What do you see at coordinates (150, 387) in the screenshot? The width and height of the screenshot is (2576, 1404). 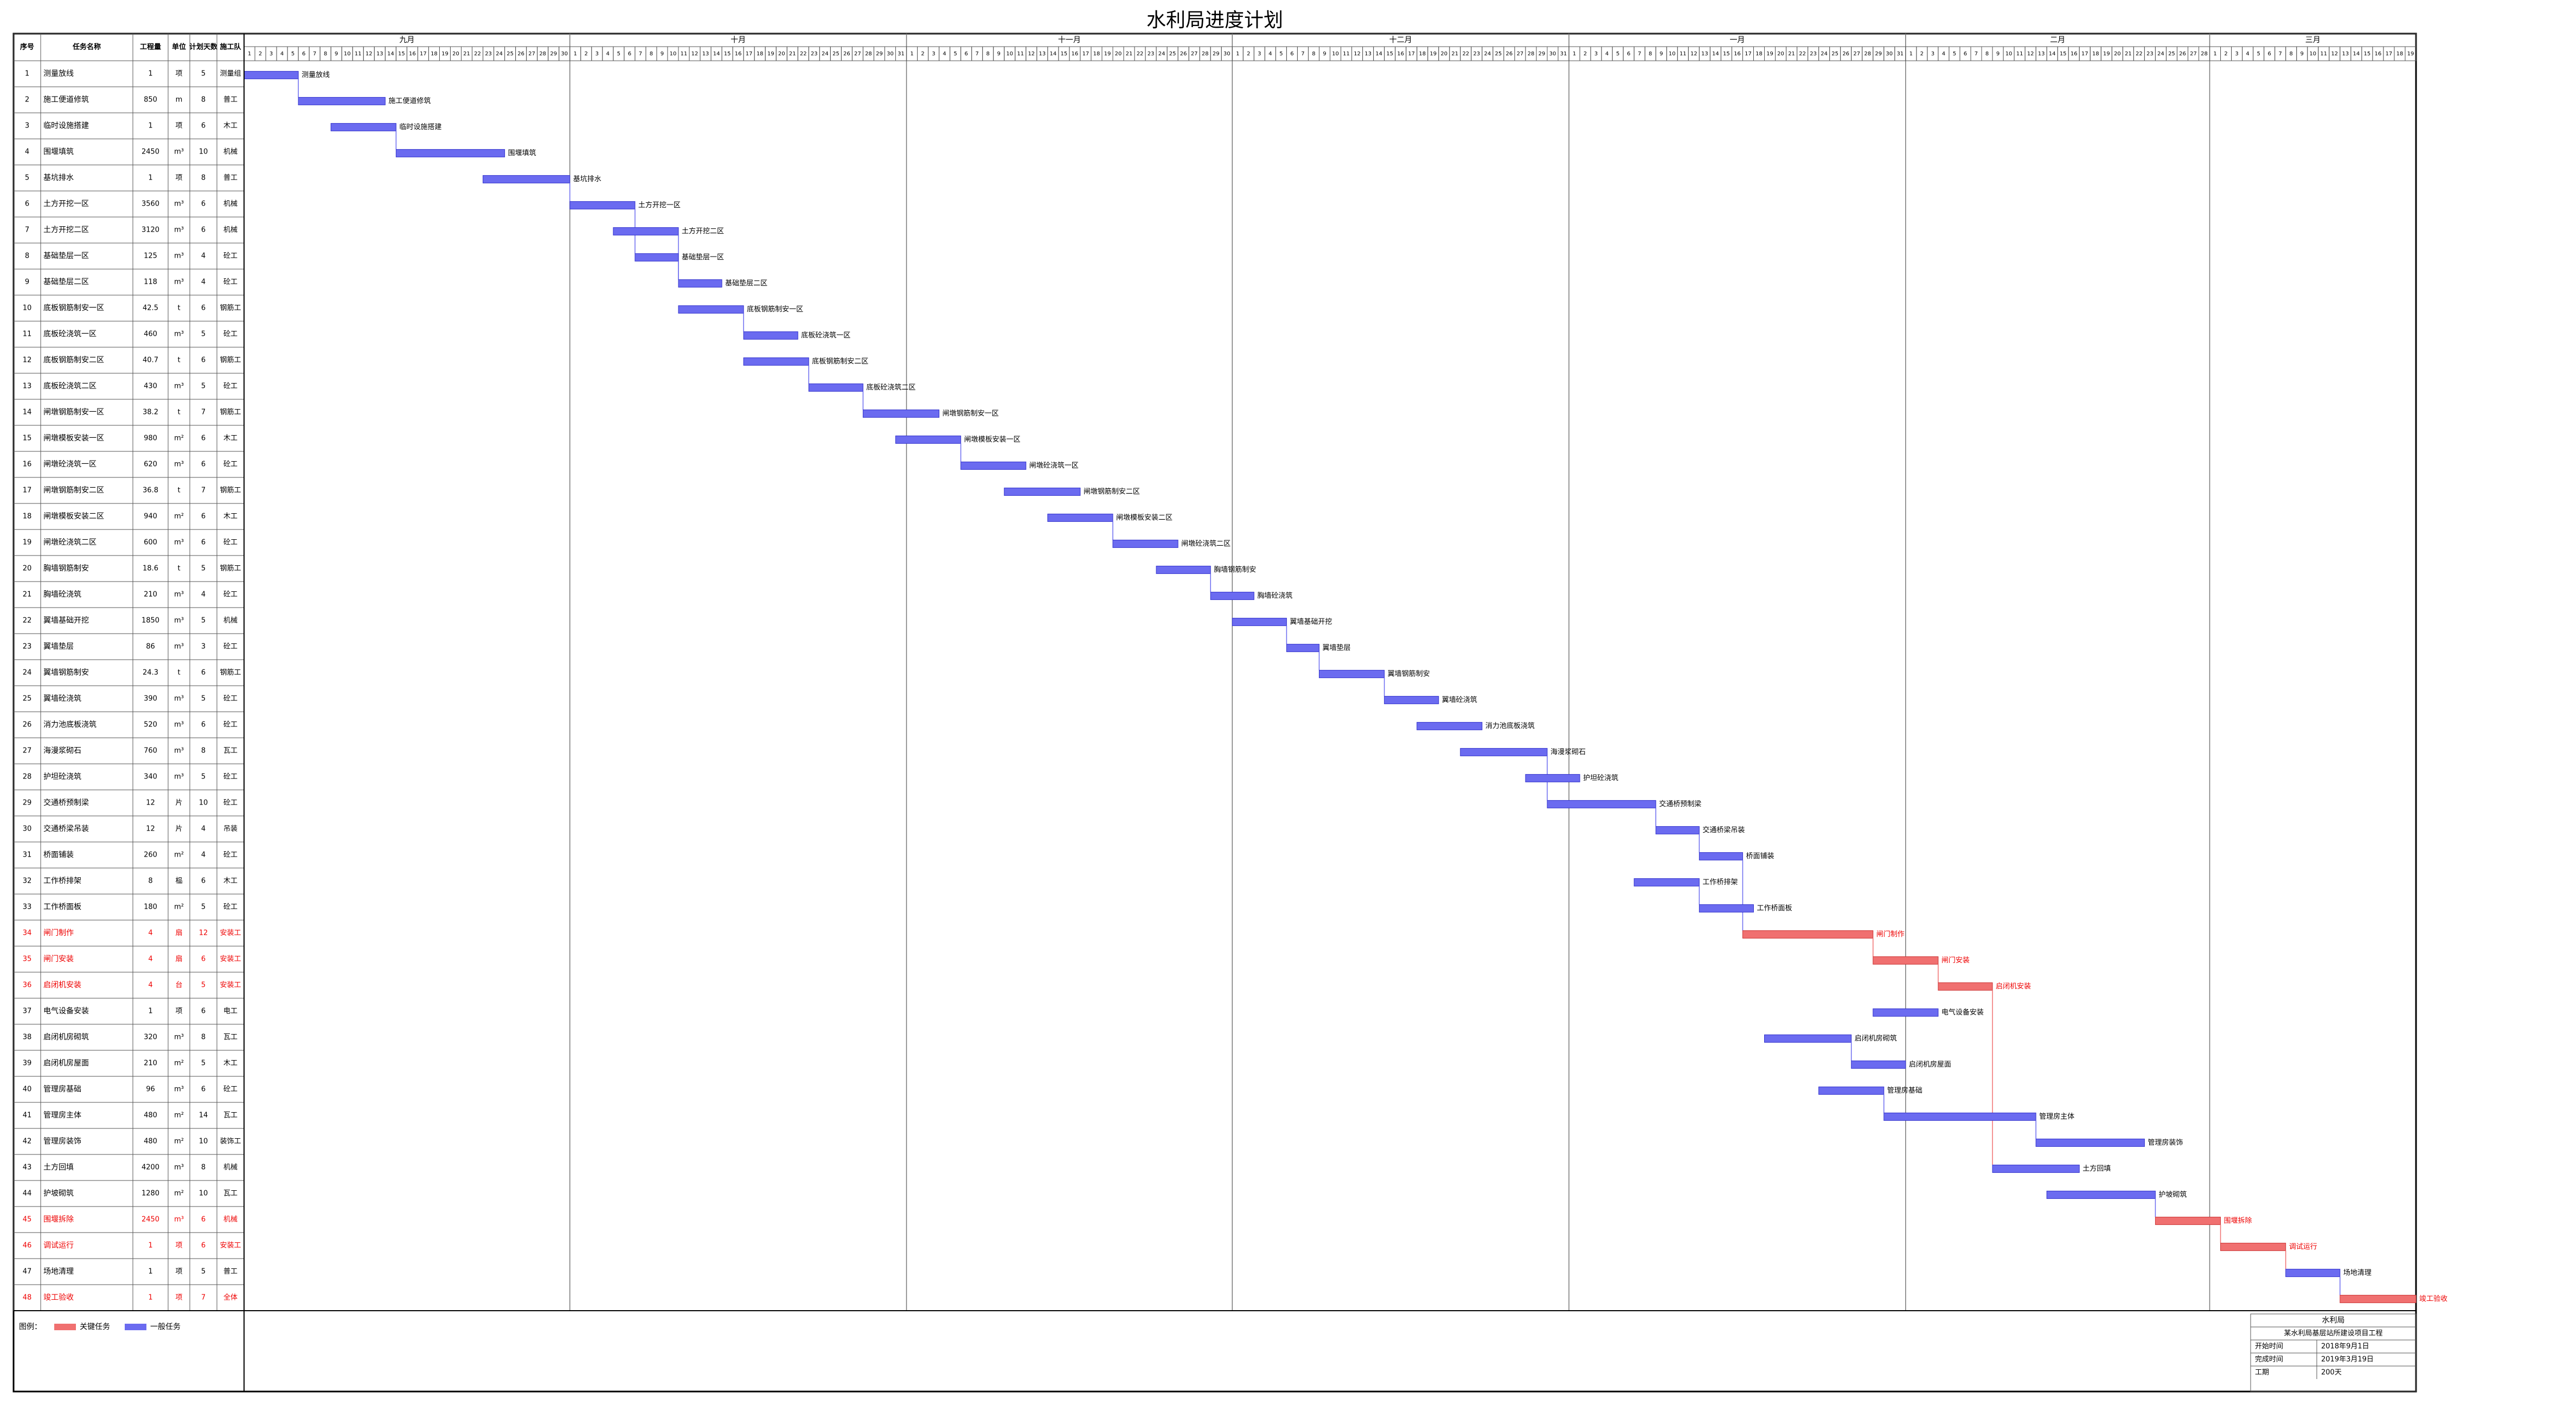 I see `table-text: 430` at bounding box center [150, 387].